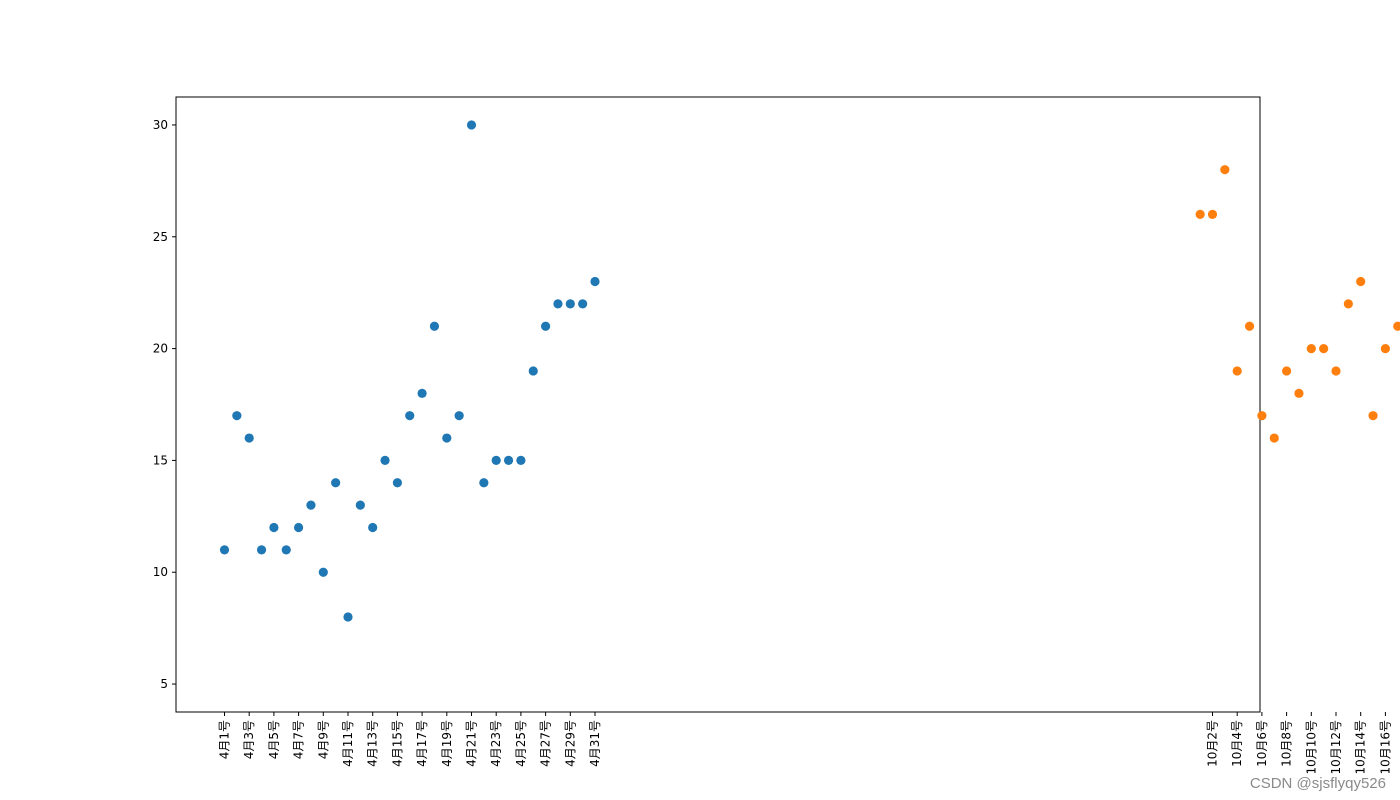 This screenshot has width=1400, height=800. I want to click on x-tick-label: 4月5号, so click(274, 739).